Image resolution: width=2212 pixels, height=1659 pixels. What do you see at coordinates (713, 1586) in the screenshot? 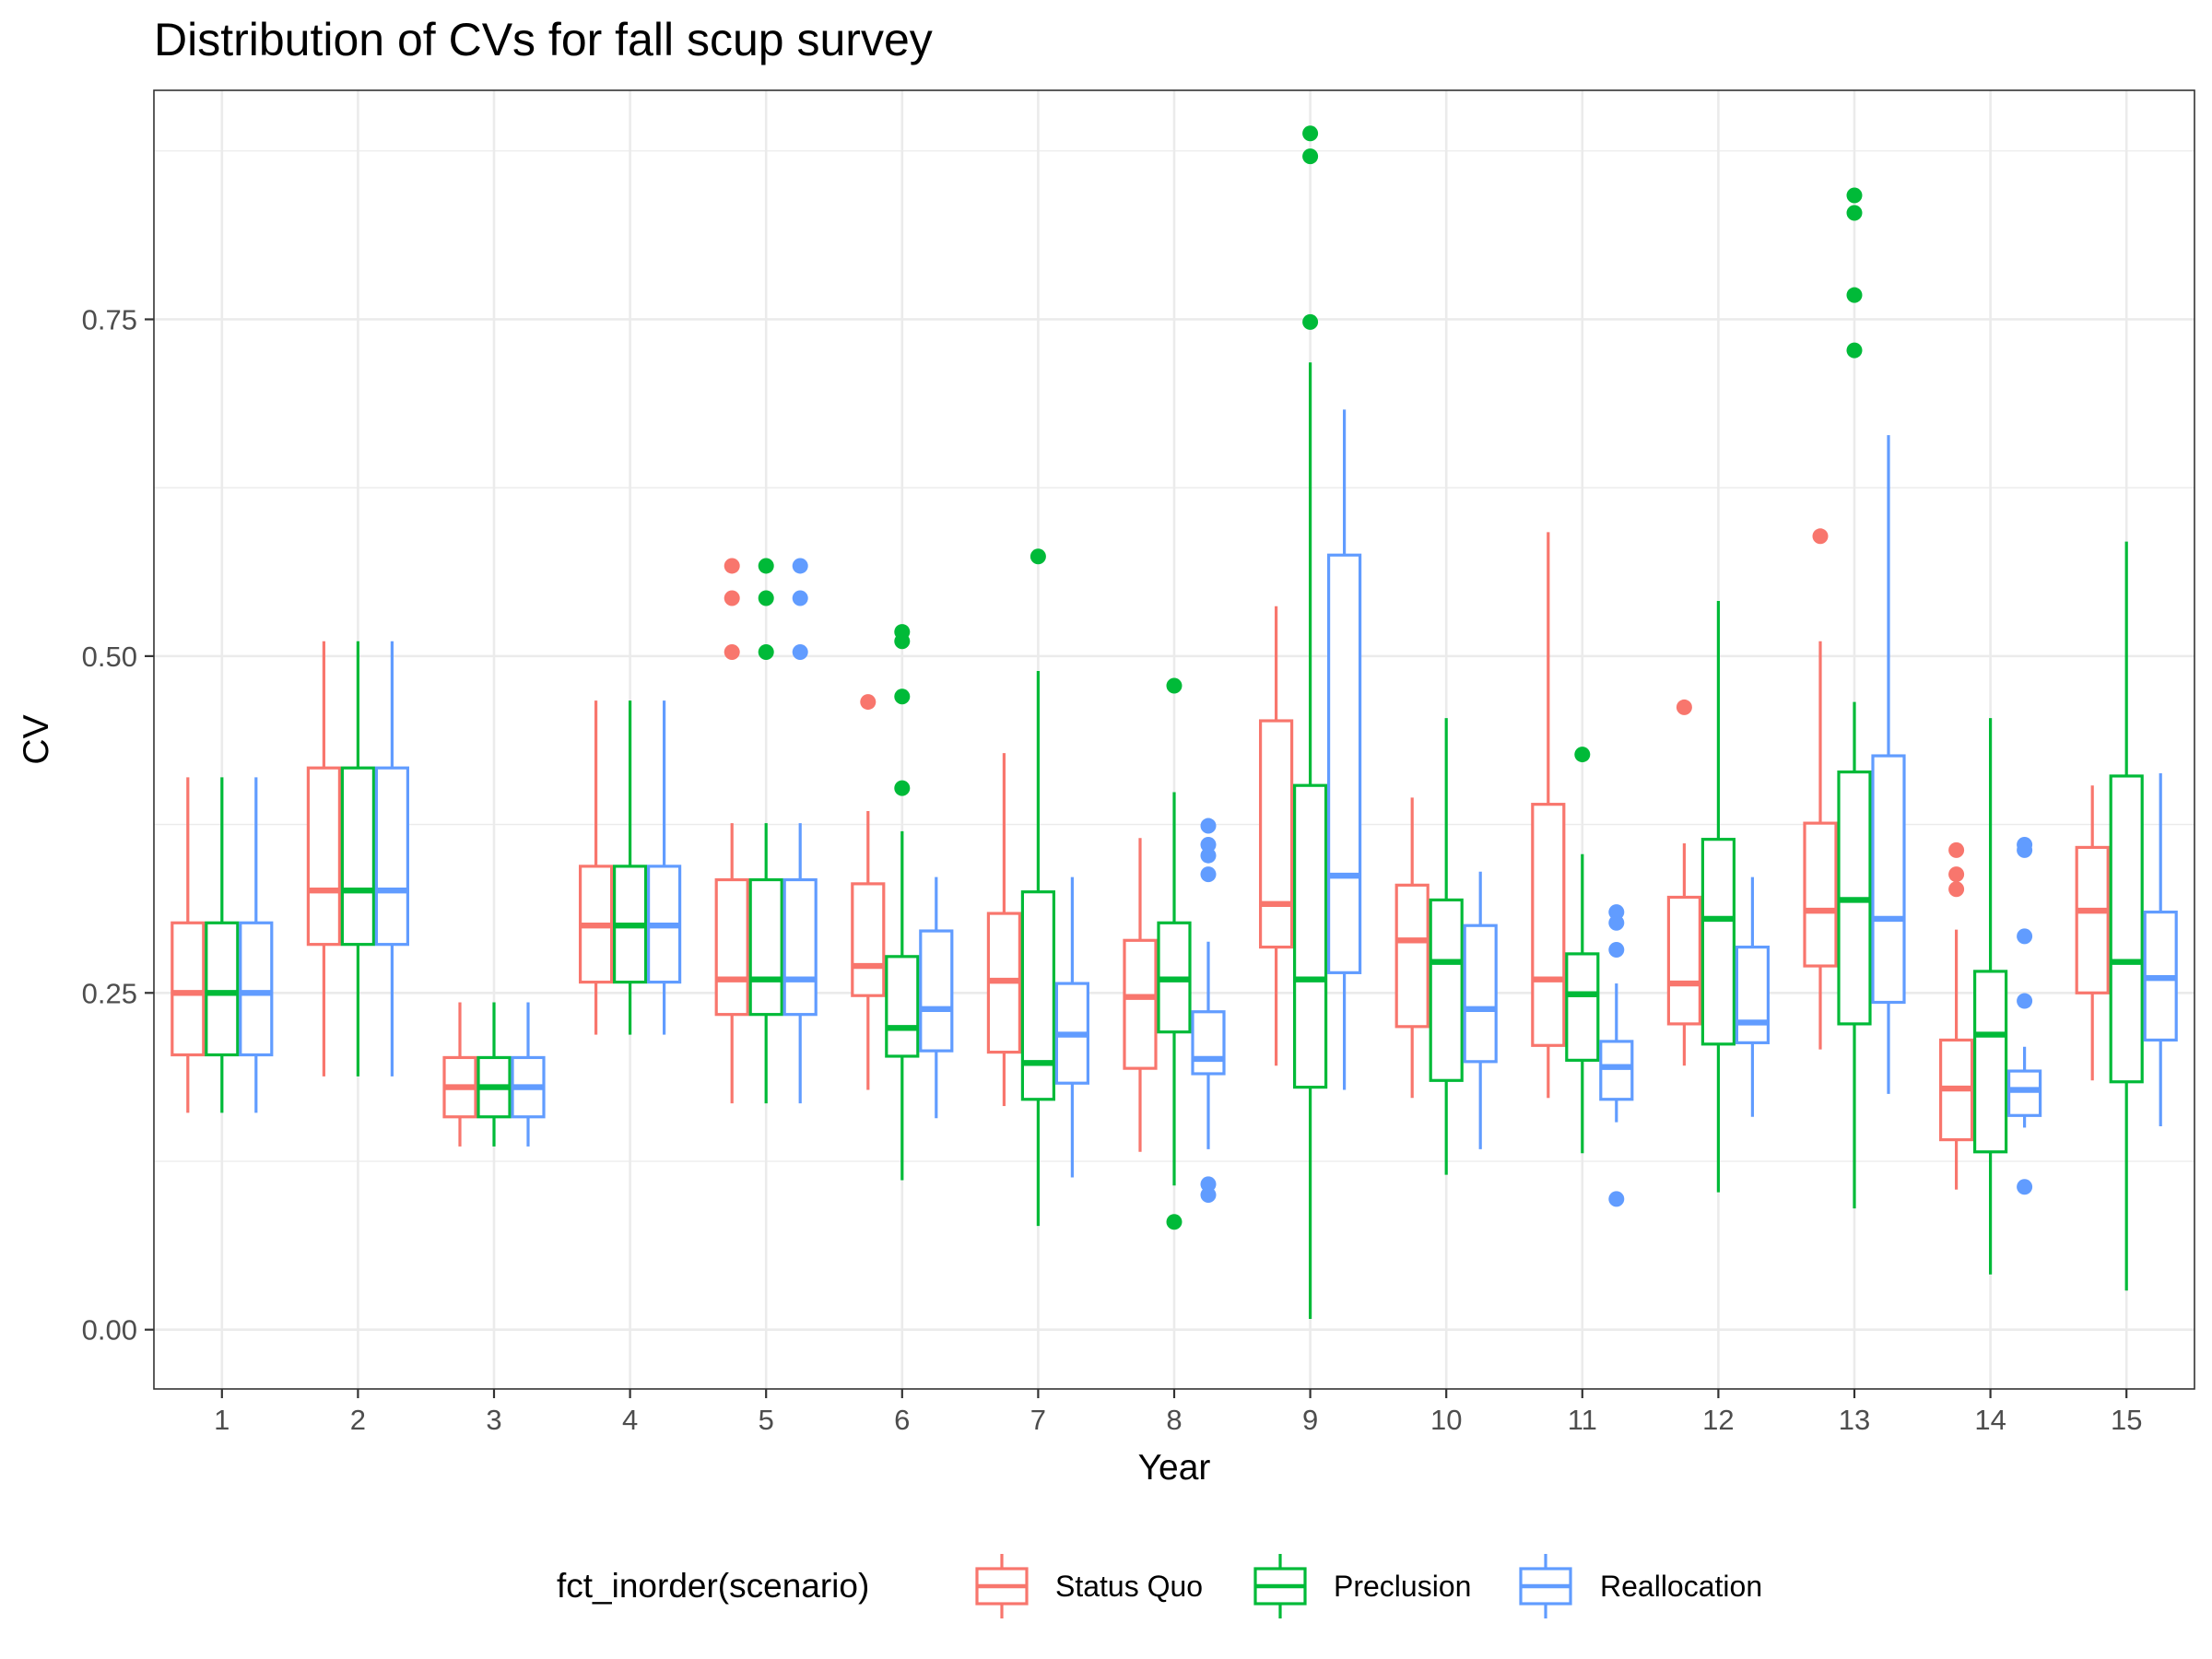
I see `legend-title: fct_inorder(scenario)` at bounding box center [713, 1586].